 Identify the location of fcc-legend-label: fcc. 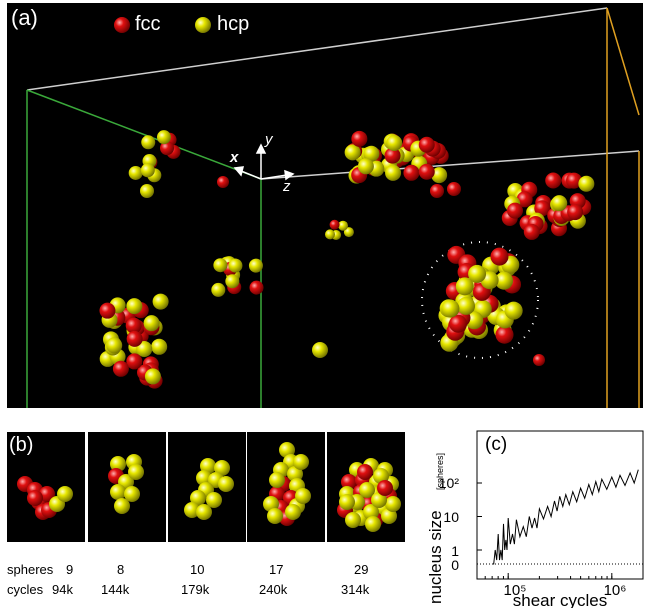
(148, 24).